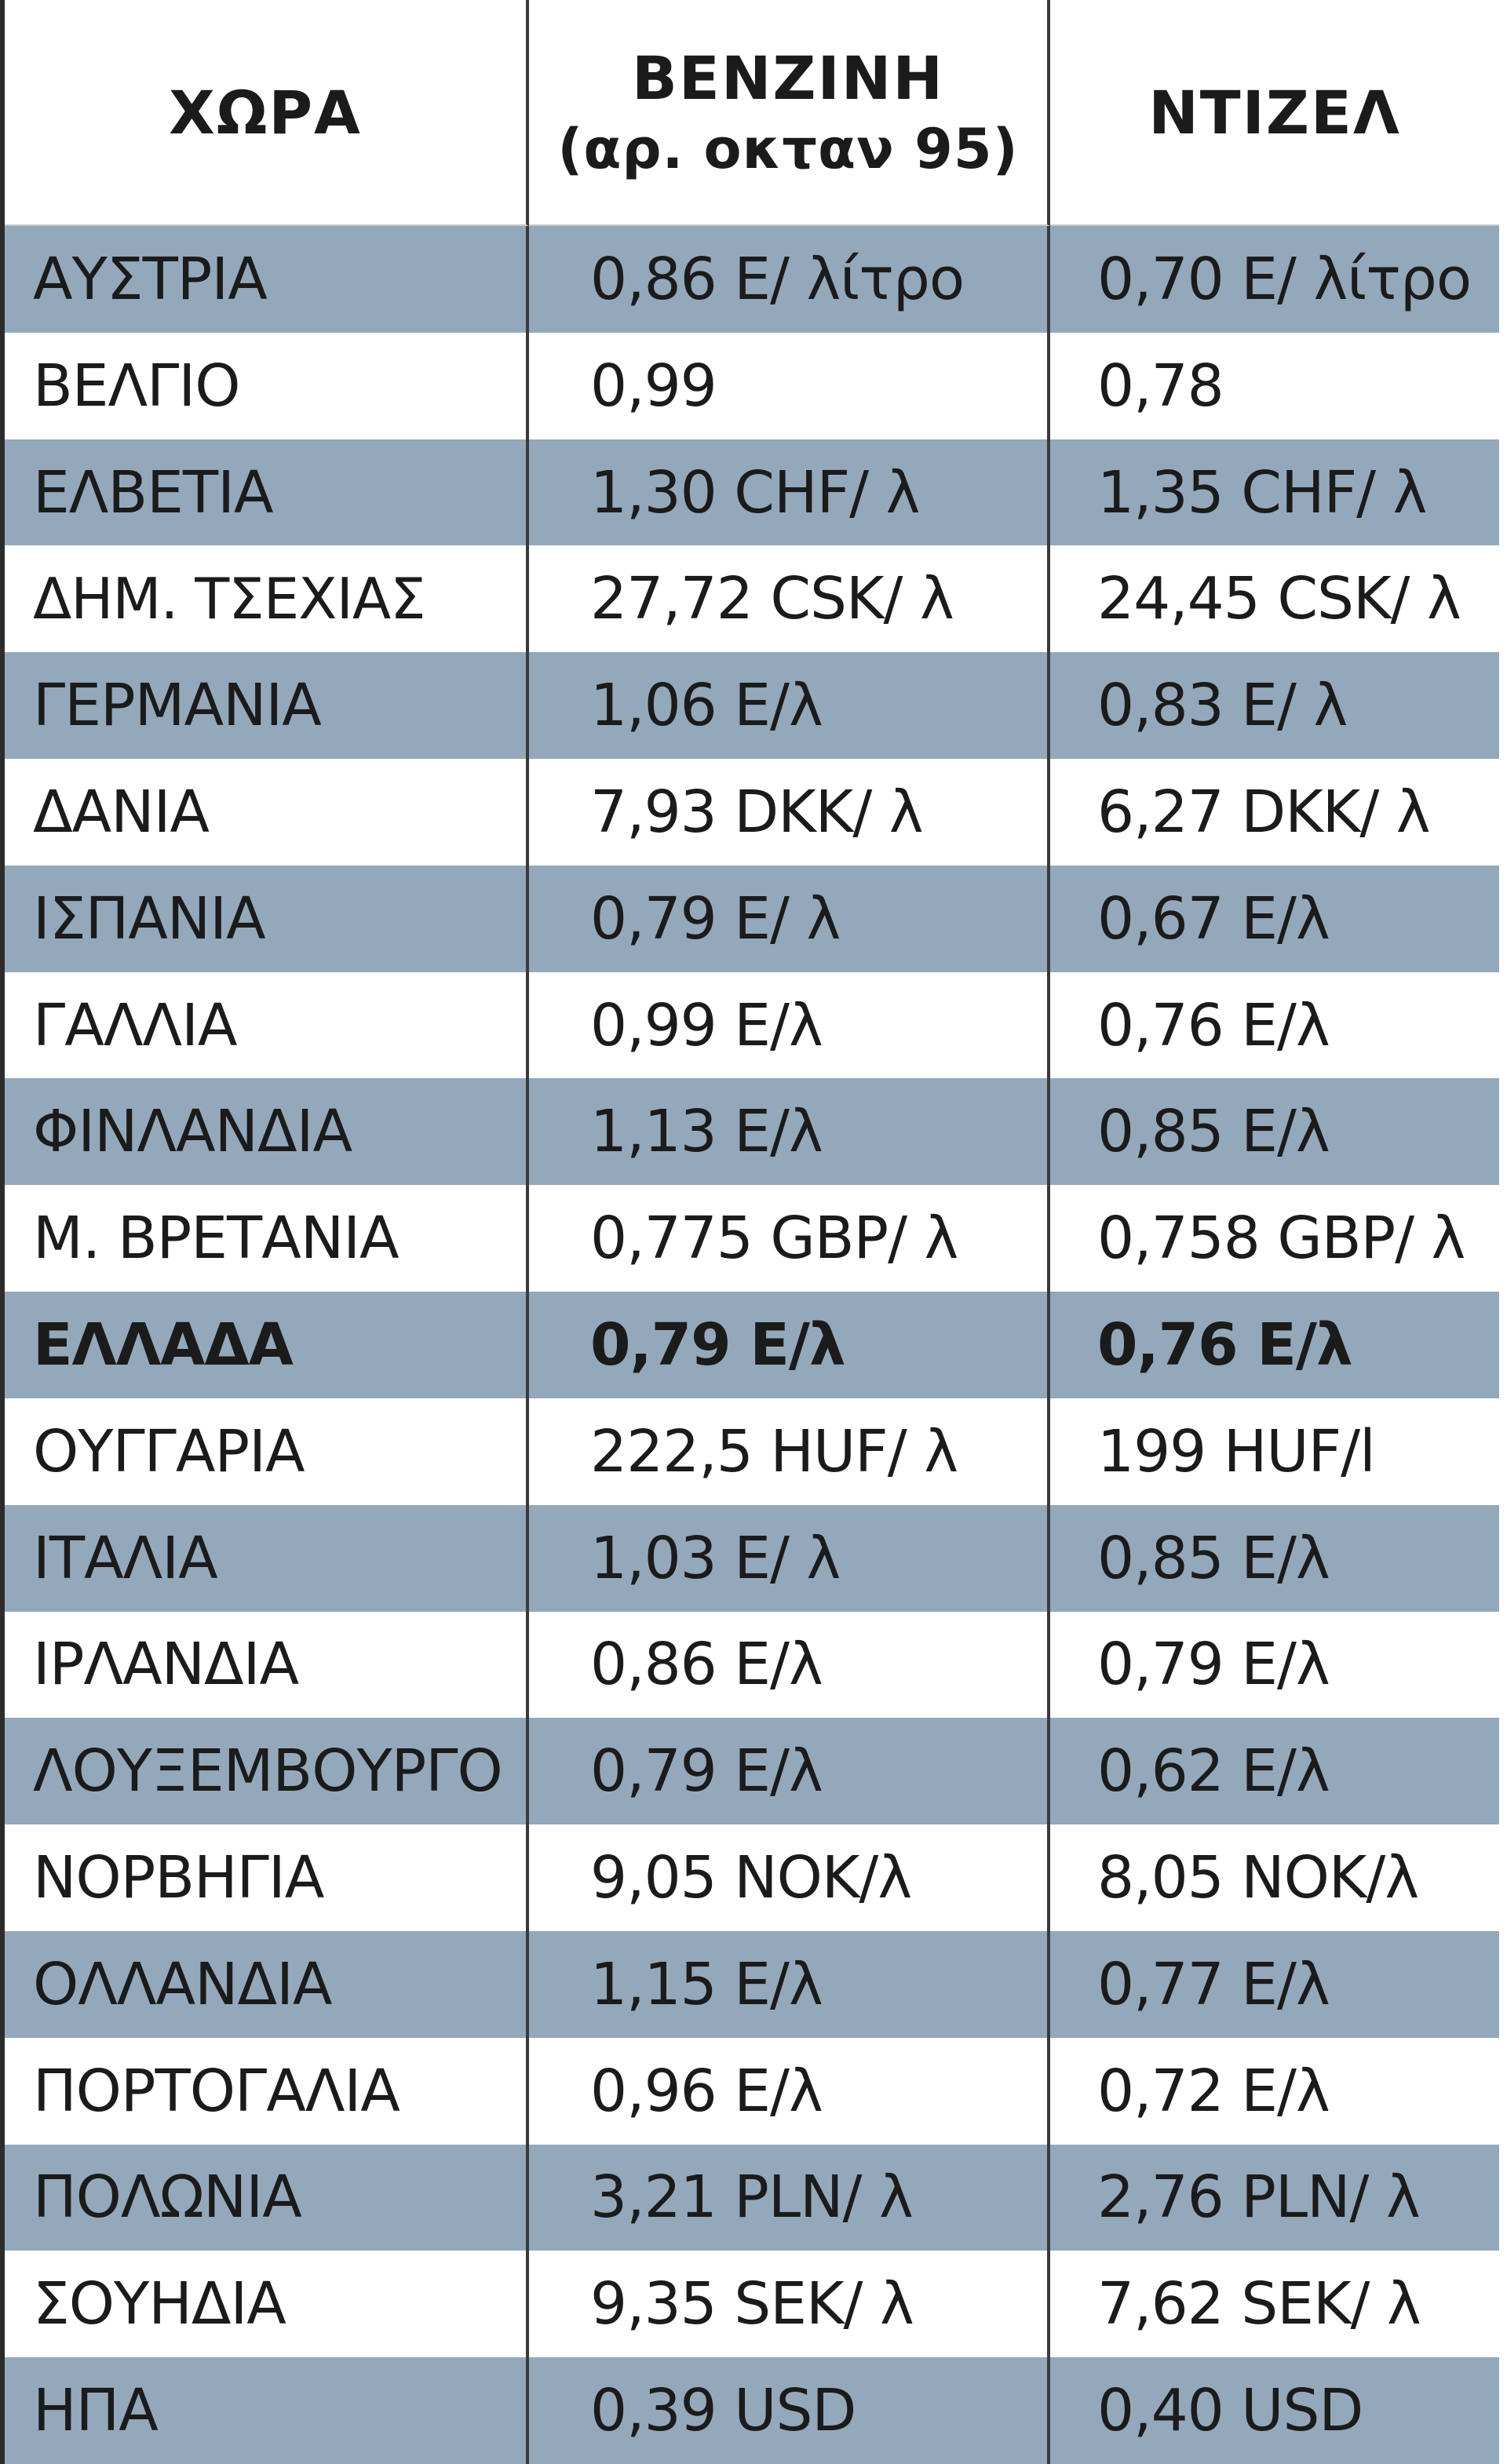  What do you see at coordinates (789, 1238) in the screenshot?
I see `petrol-price-cell: 0,775 GBP/ λ` at bounding box center [789, 1238].